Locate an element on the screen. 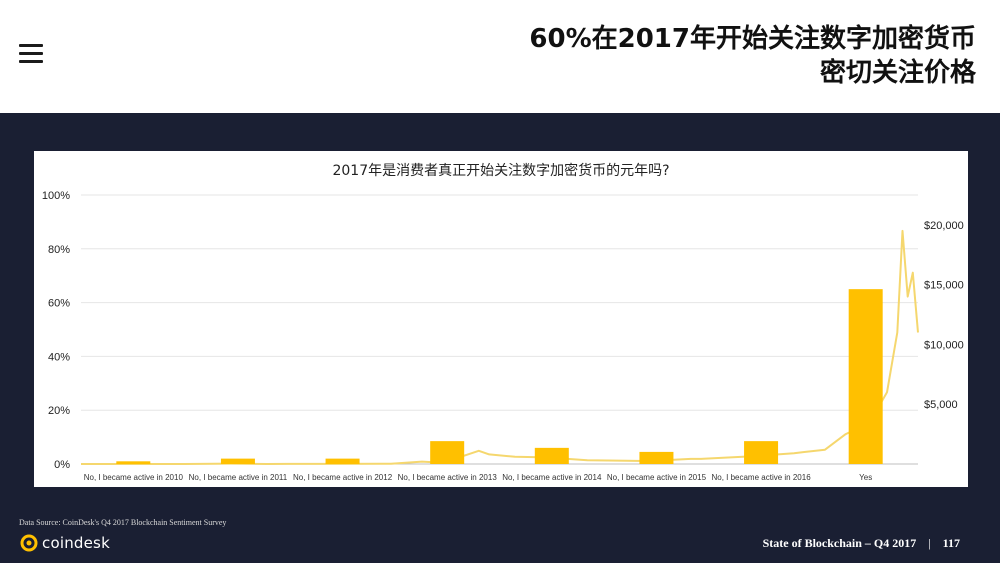 Image resolution: width=1000 pixels, height=563 pixels. y2-tick-label: $20,000 is located at coordinates (944, 226).